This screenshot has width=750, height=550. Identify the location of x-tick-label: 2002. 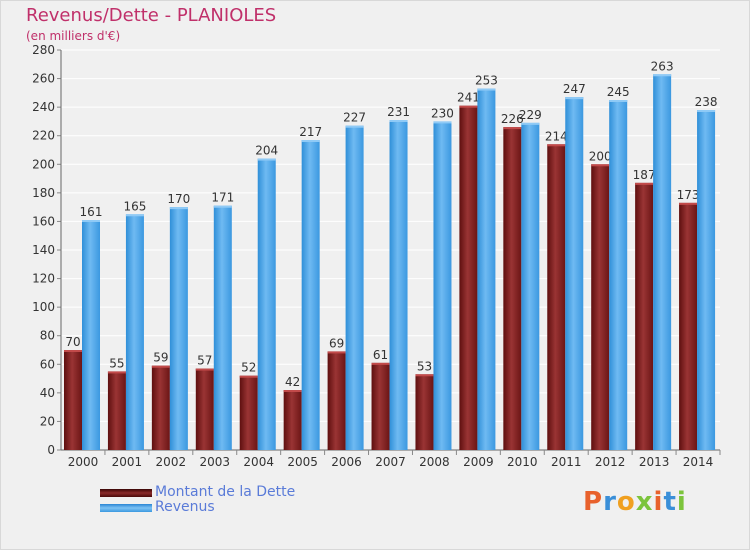
(171, 462).